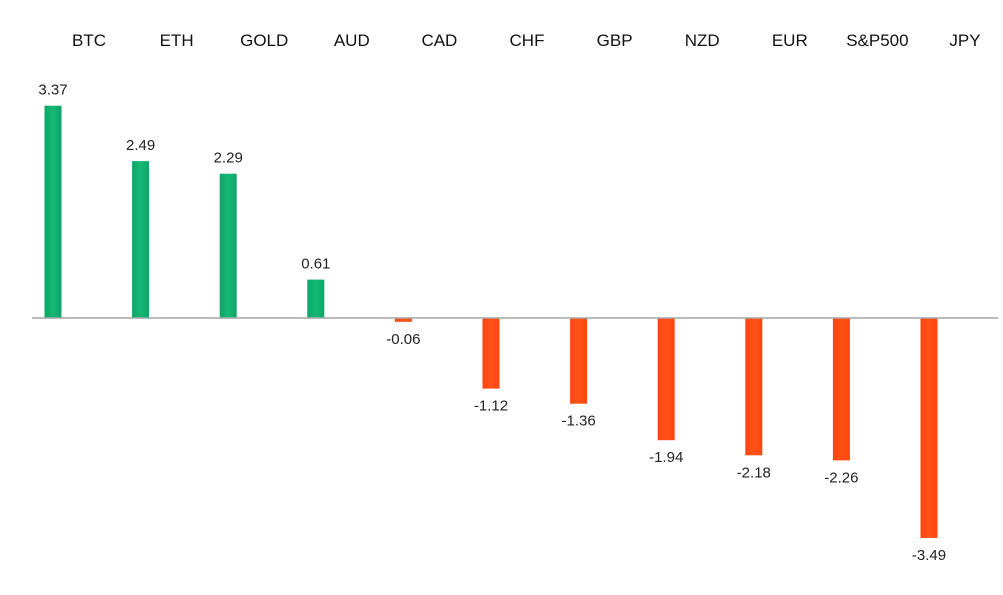 This screenshot has width=1003, height=595. What do you see at coordinates (702, 40) in the screenshot?
I see `category-label-nzd: NZD` at bounding box center [702, 40].